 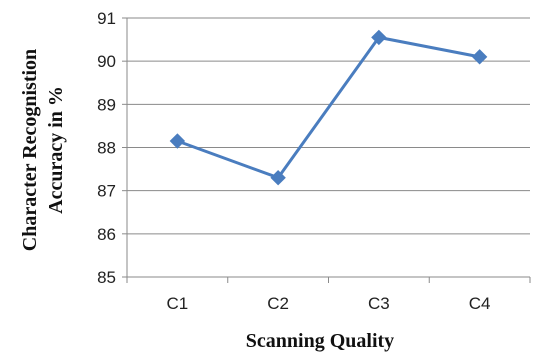 I want to click on x-tick-label: C2, so click(x=278, y=303).